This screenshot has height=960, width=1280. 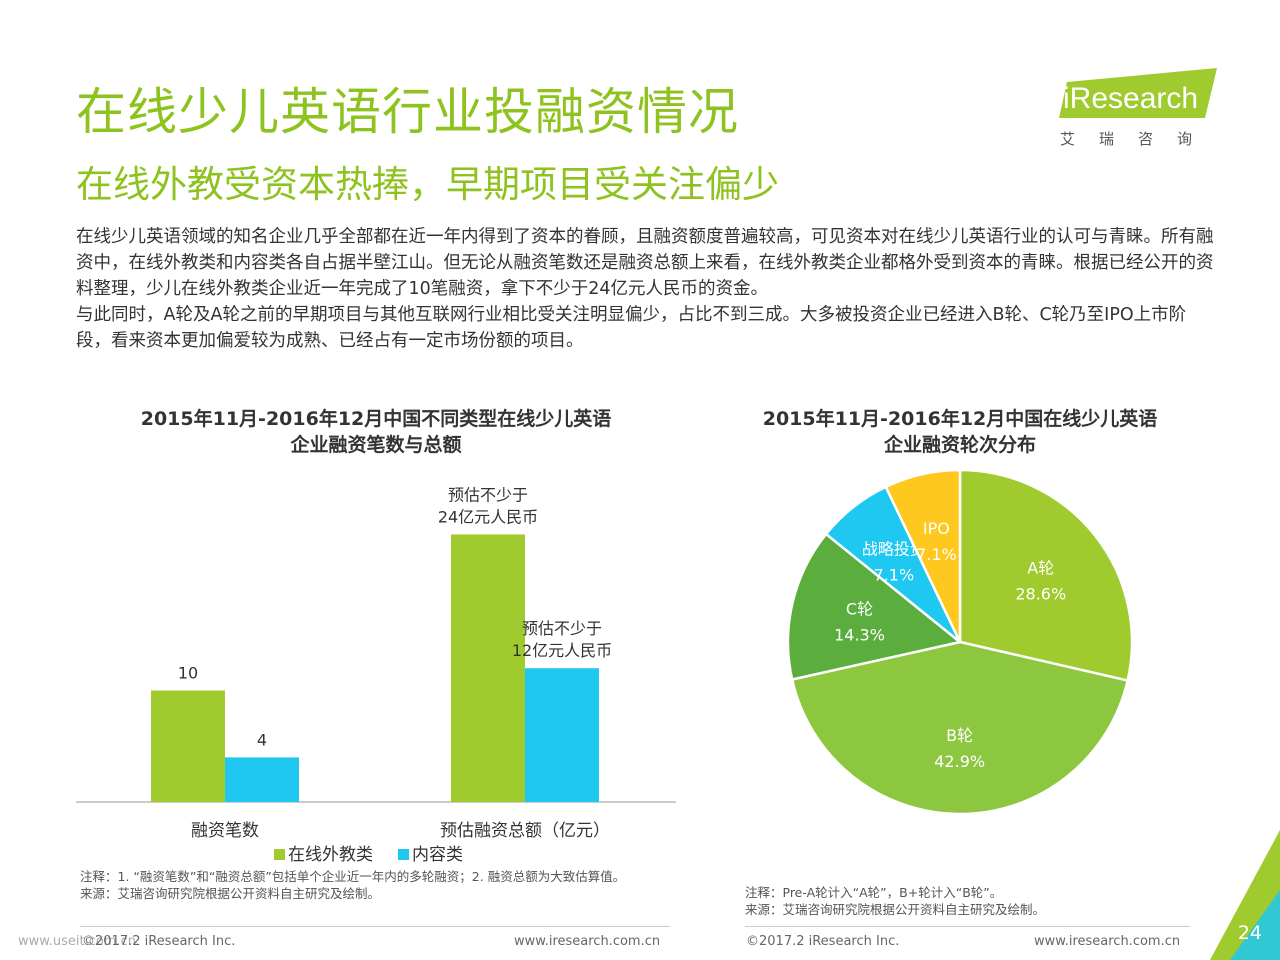 I want to click on right-note-annotation: 注释：Pre-A轮计入“A轮”，B+轮计入“B轮”。, so click(x=874, y=892).